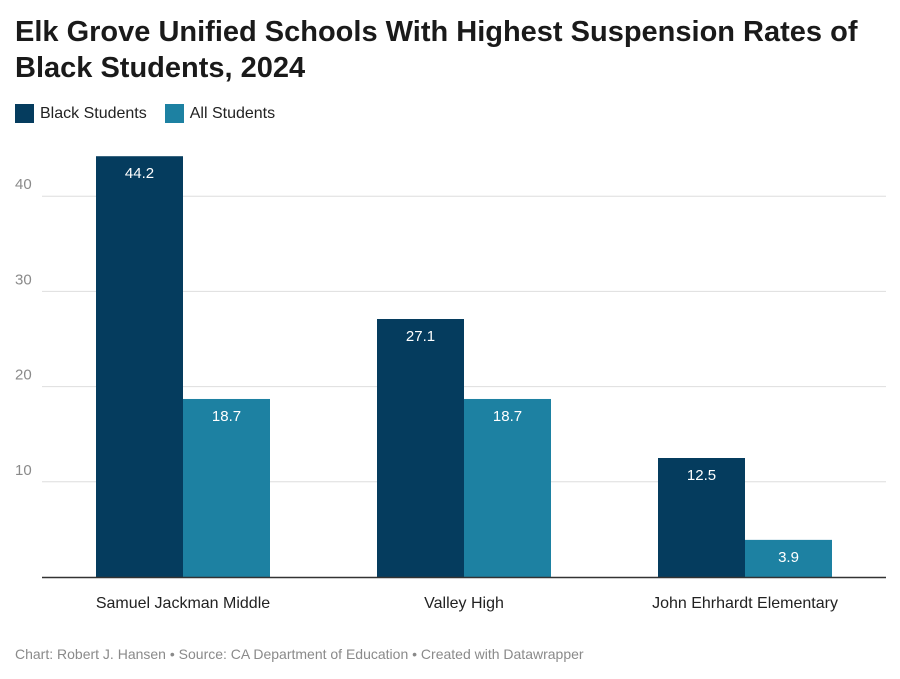  Describe the element at coordinates (139, 173) in the screenshot. I see `data-label-black-students-0: 44.2` at that location.